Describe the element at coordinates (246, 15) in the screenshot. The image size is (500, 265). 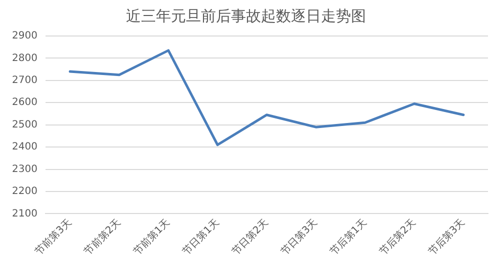
I see `chart-title: 近三年元旦前后事故起数逐日走势图` at that location.